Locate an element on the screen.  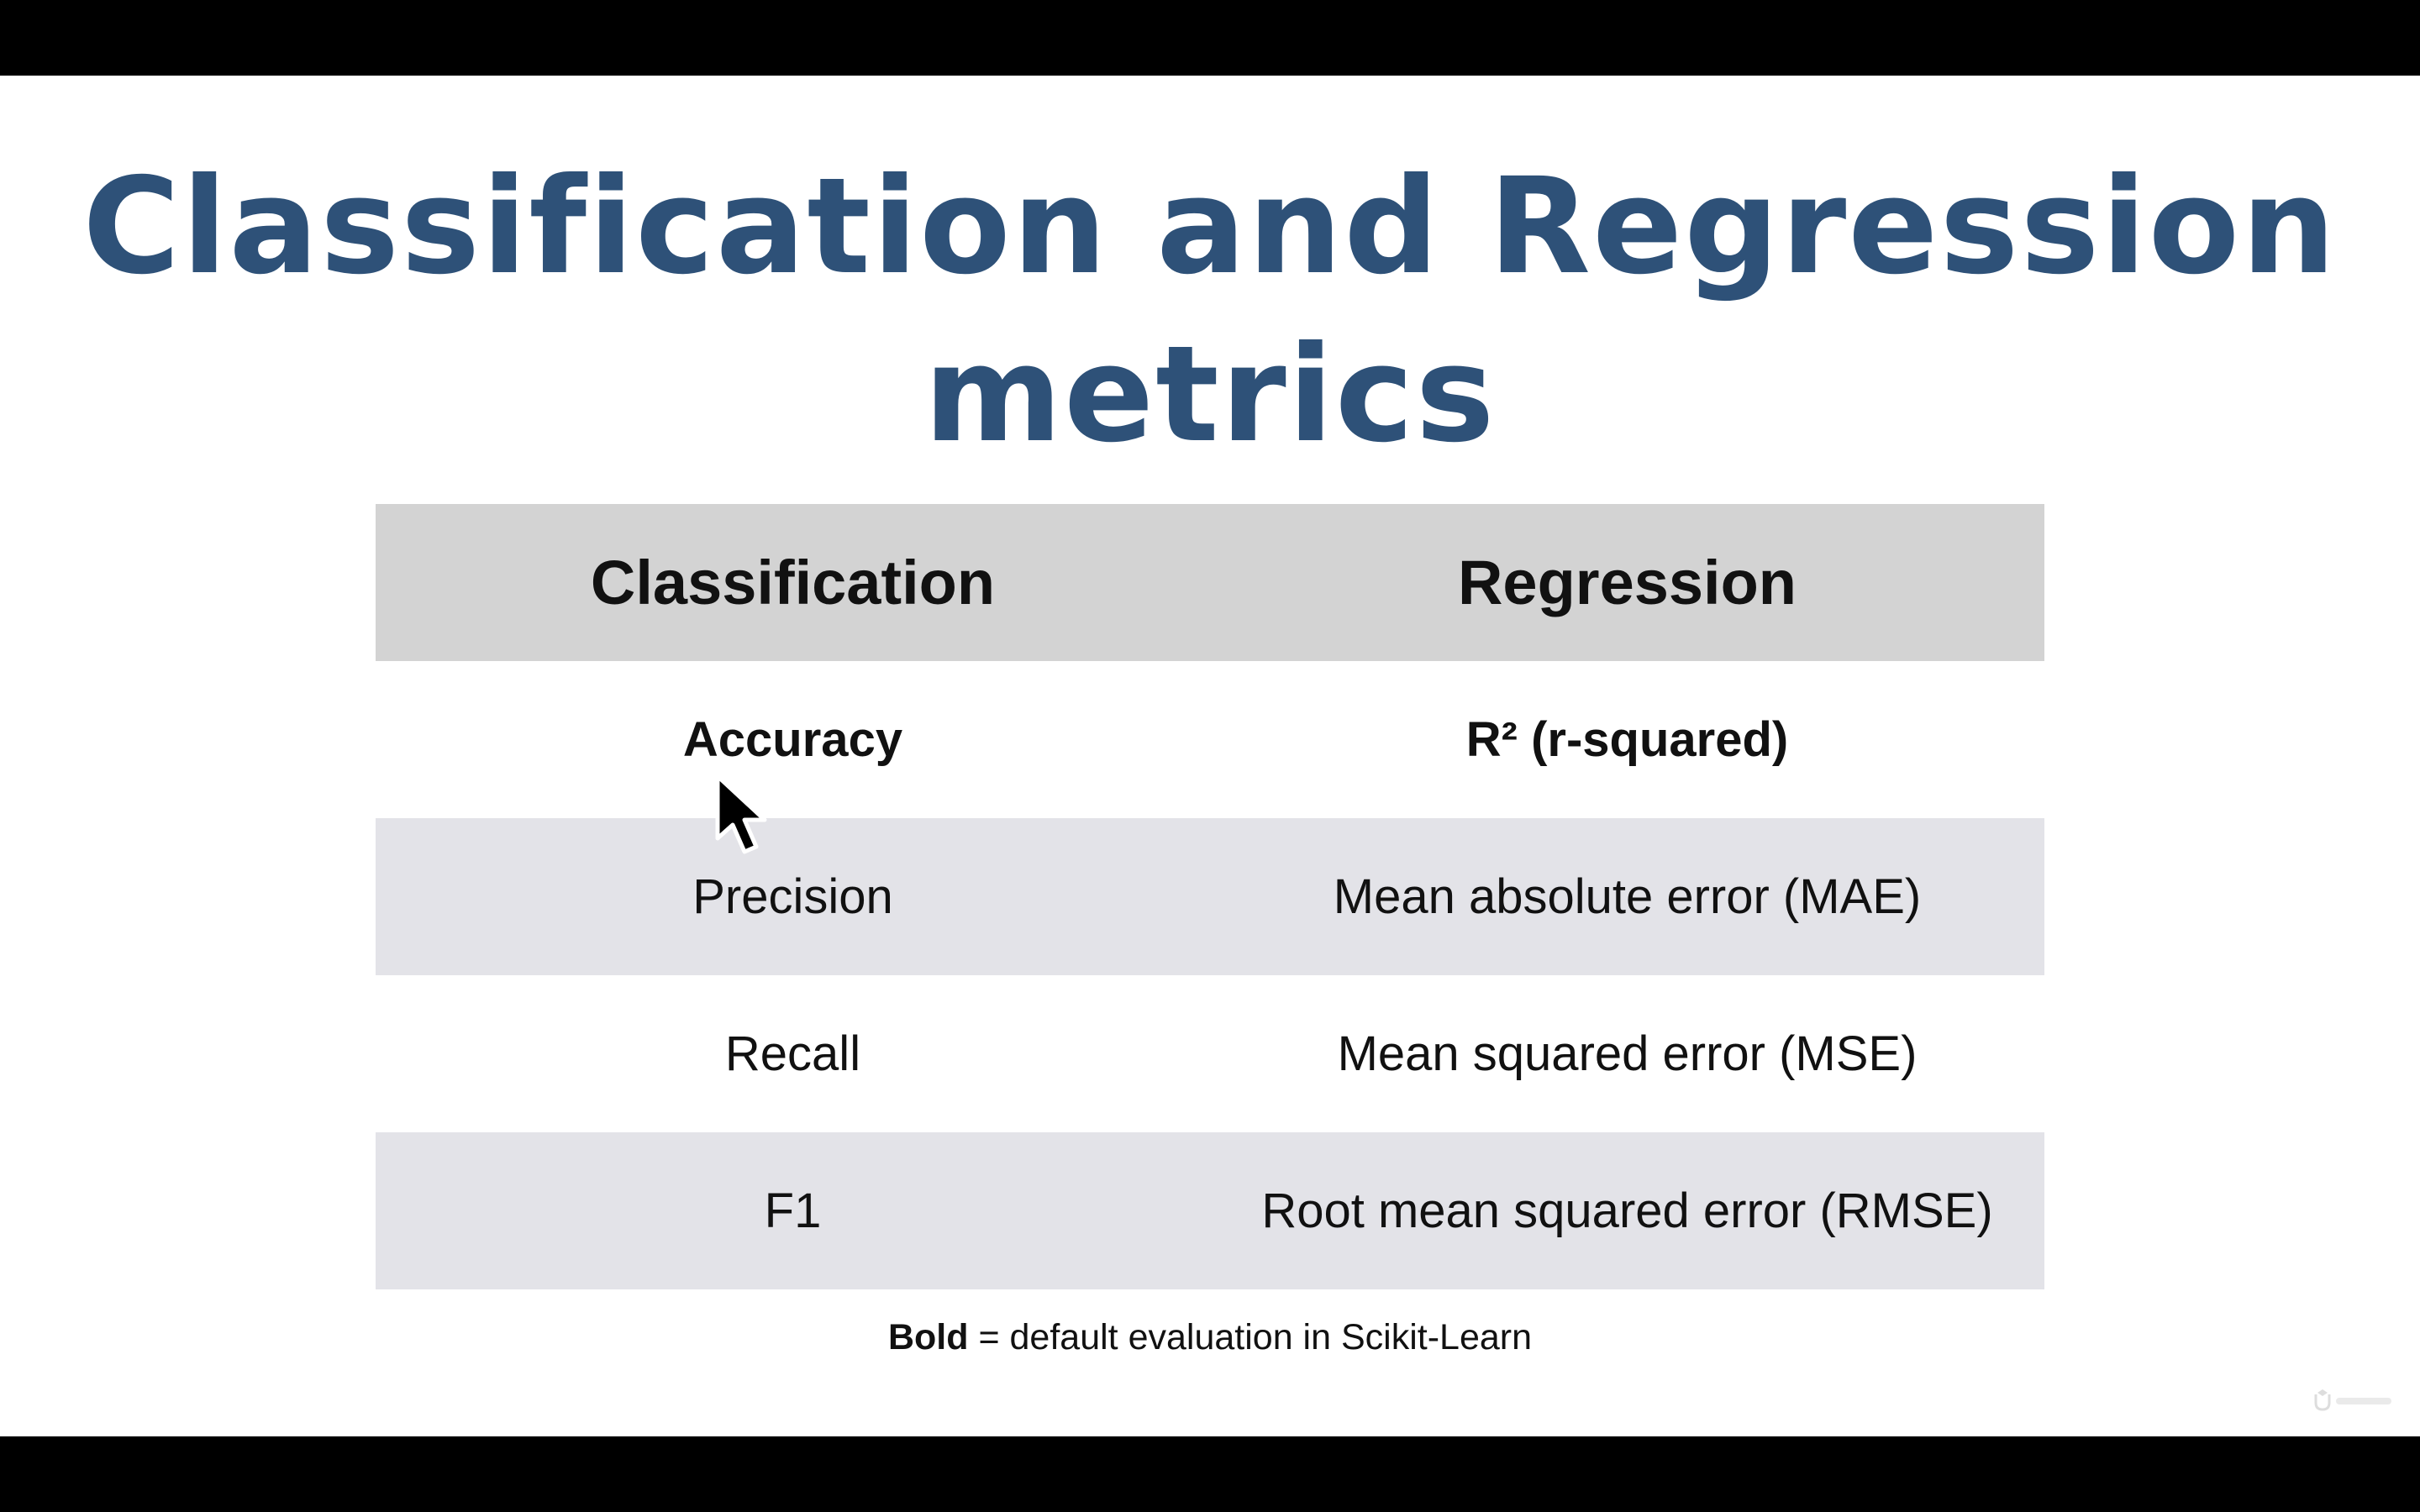
header-classification: Classification is located at coordinates (793, 582).